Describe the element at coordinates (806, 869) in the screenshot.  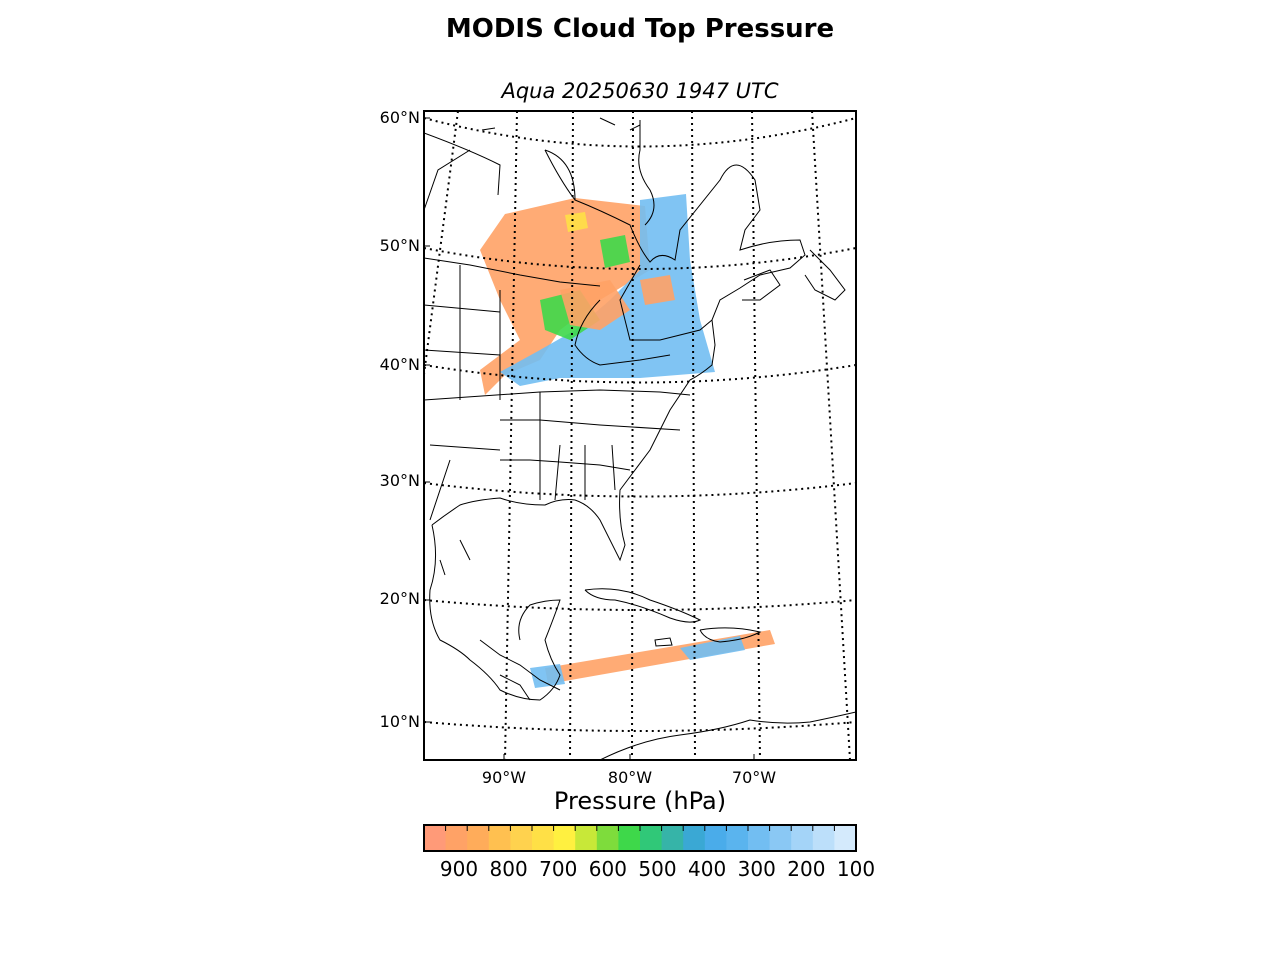
I see `colorbar-tick-label: 200` at that location.